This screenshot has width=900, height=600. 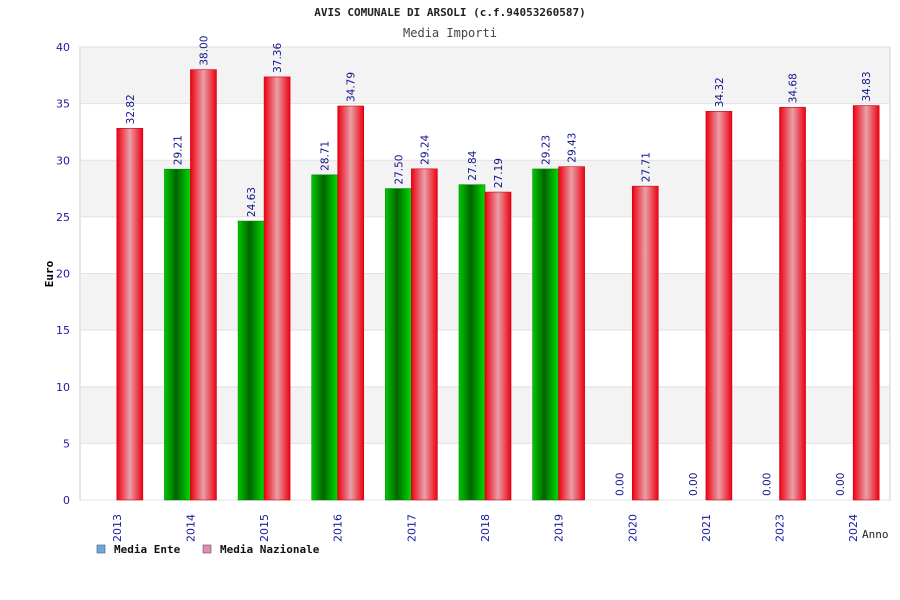 I want to click on x-tick-label: 2023, so click(x=780, y=528).